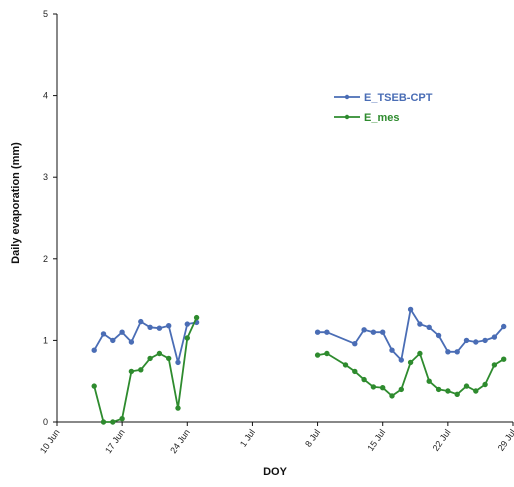  Describe the element at coordinates (247, 437) in the screenshot. I see `x-tick-label: 1 Jul` at that location.